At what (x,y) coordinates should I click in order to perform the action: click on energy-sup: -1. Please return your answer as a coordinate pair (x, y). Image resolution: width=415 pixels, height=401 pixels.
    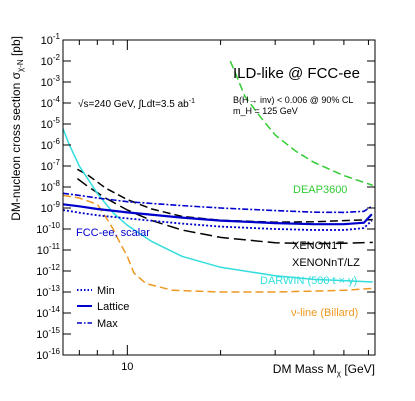
    Looking at the image, I should click on (192, 101).